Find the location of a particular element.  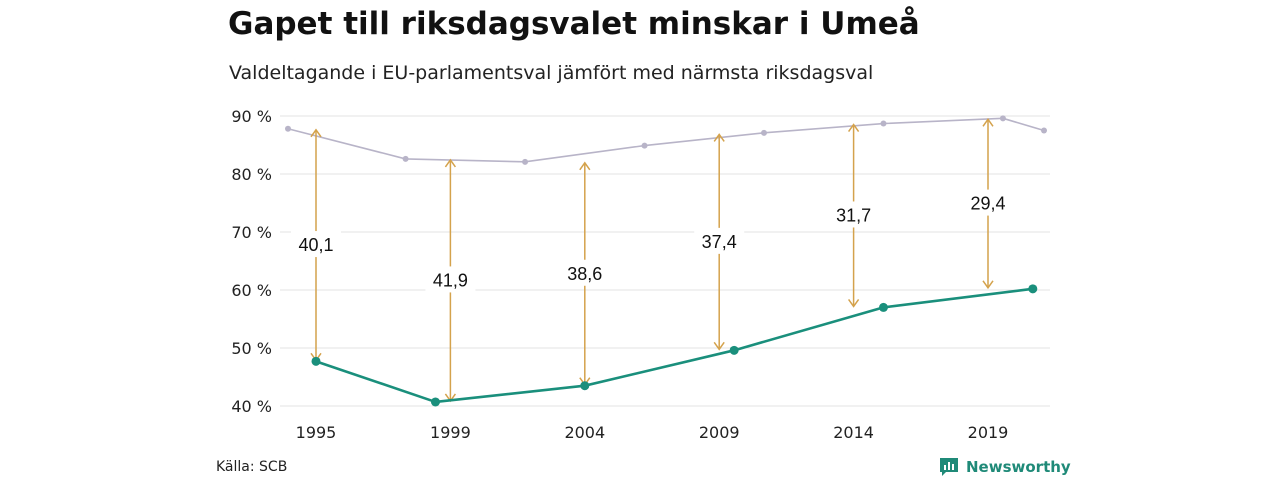

y-tick-label: 60 % is located at coordinates (251, 290).